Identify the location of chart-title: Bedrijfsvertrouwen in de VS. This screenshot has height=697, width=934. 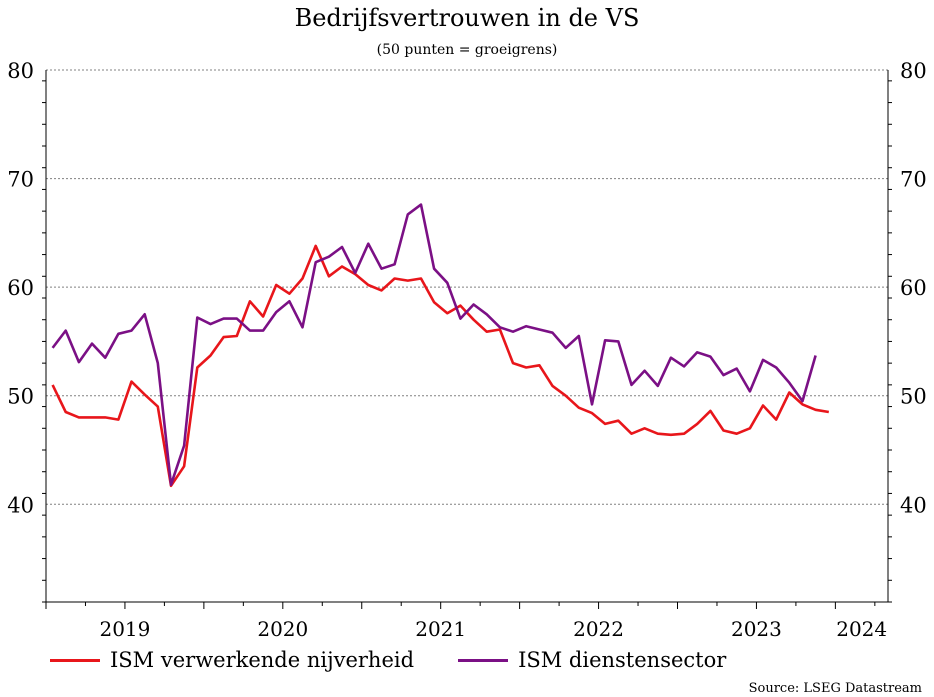
(467, 18).